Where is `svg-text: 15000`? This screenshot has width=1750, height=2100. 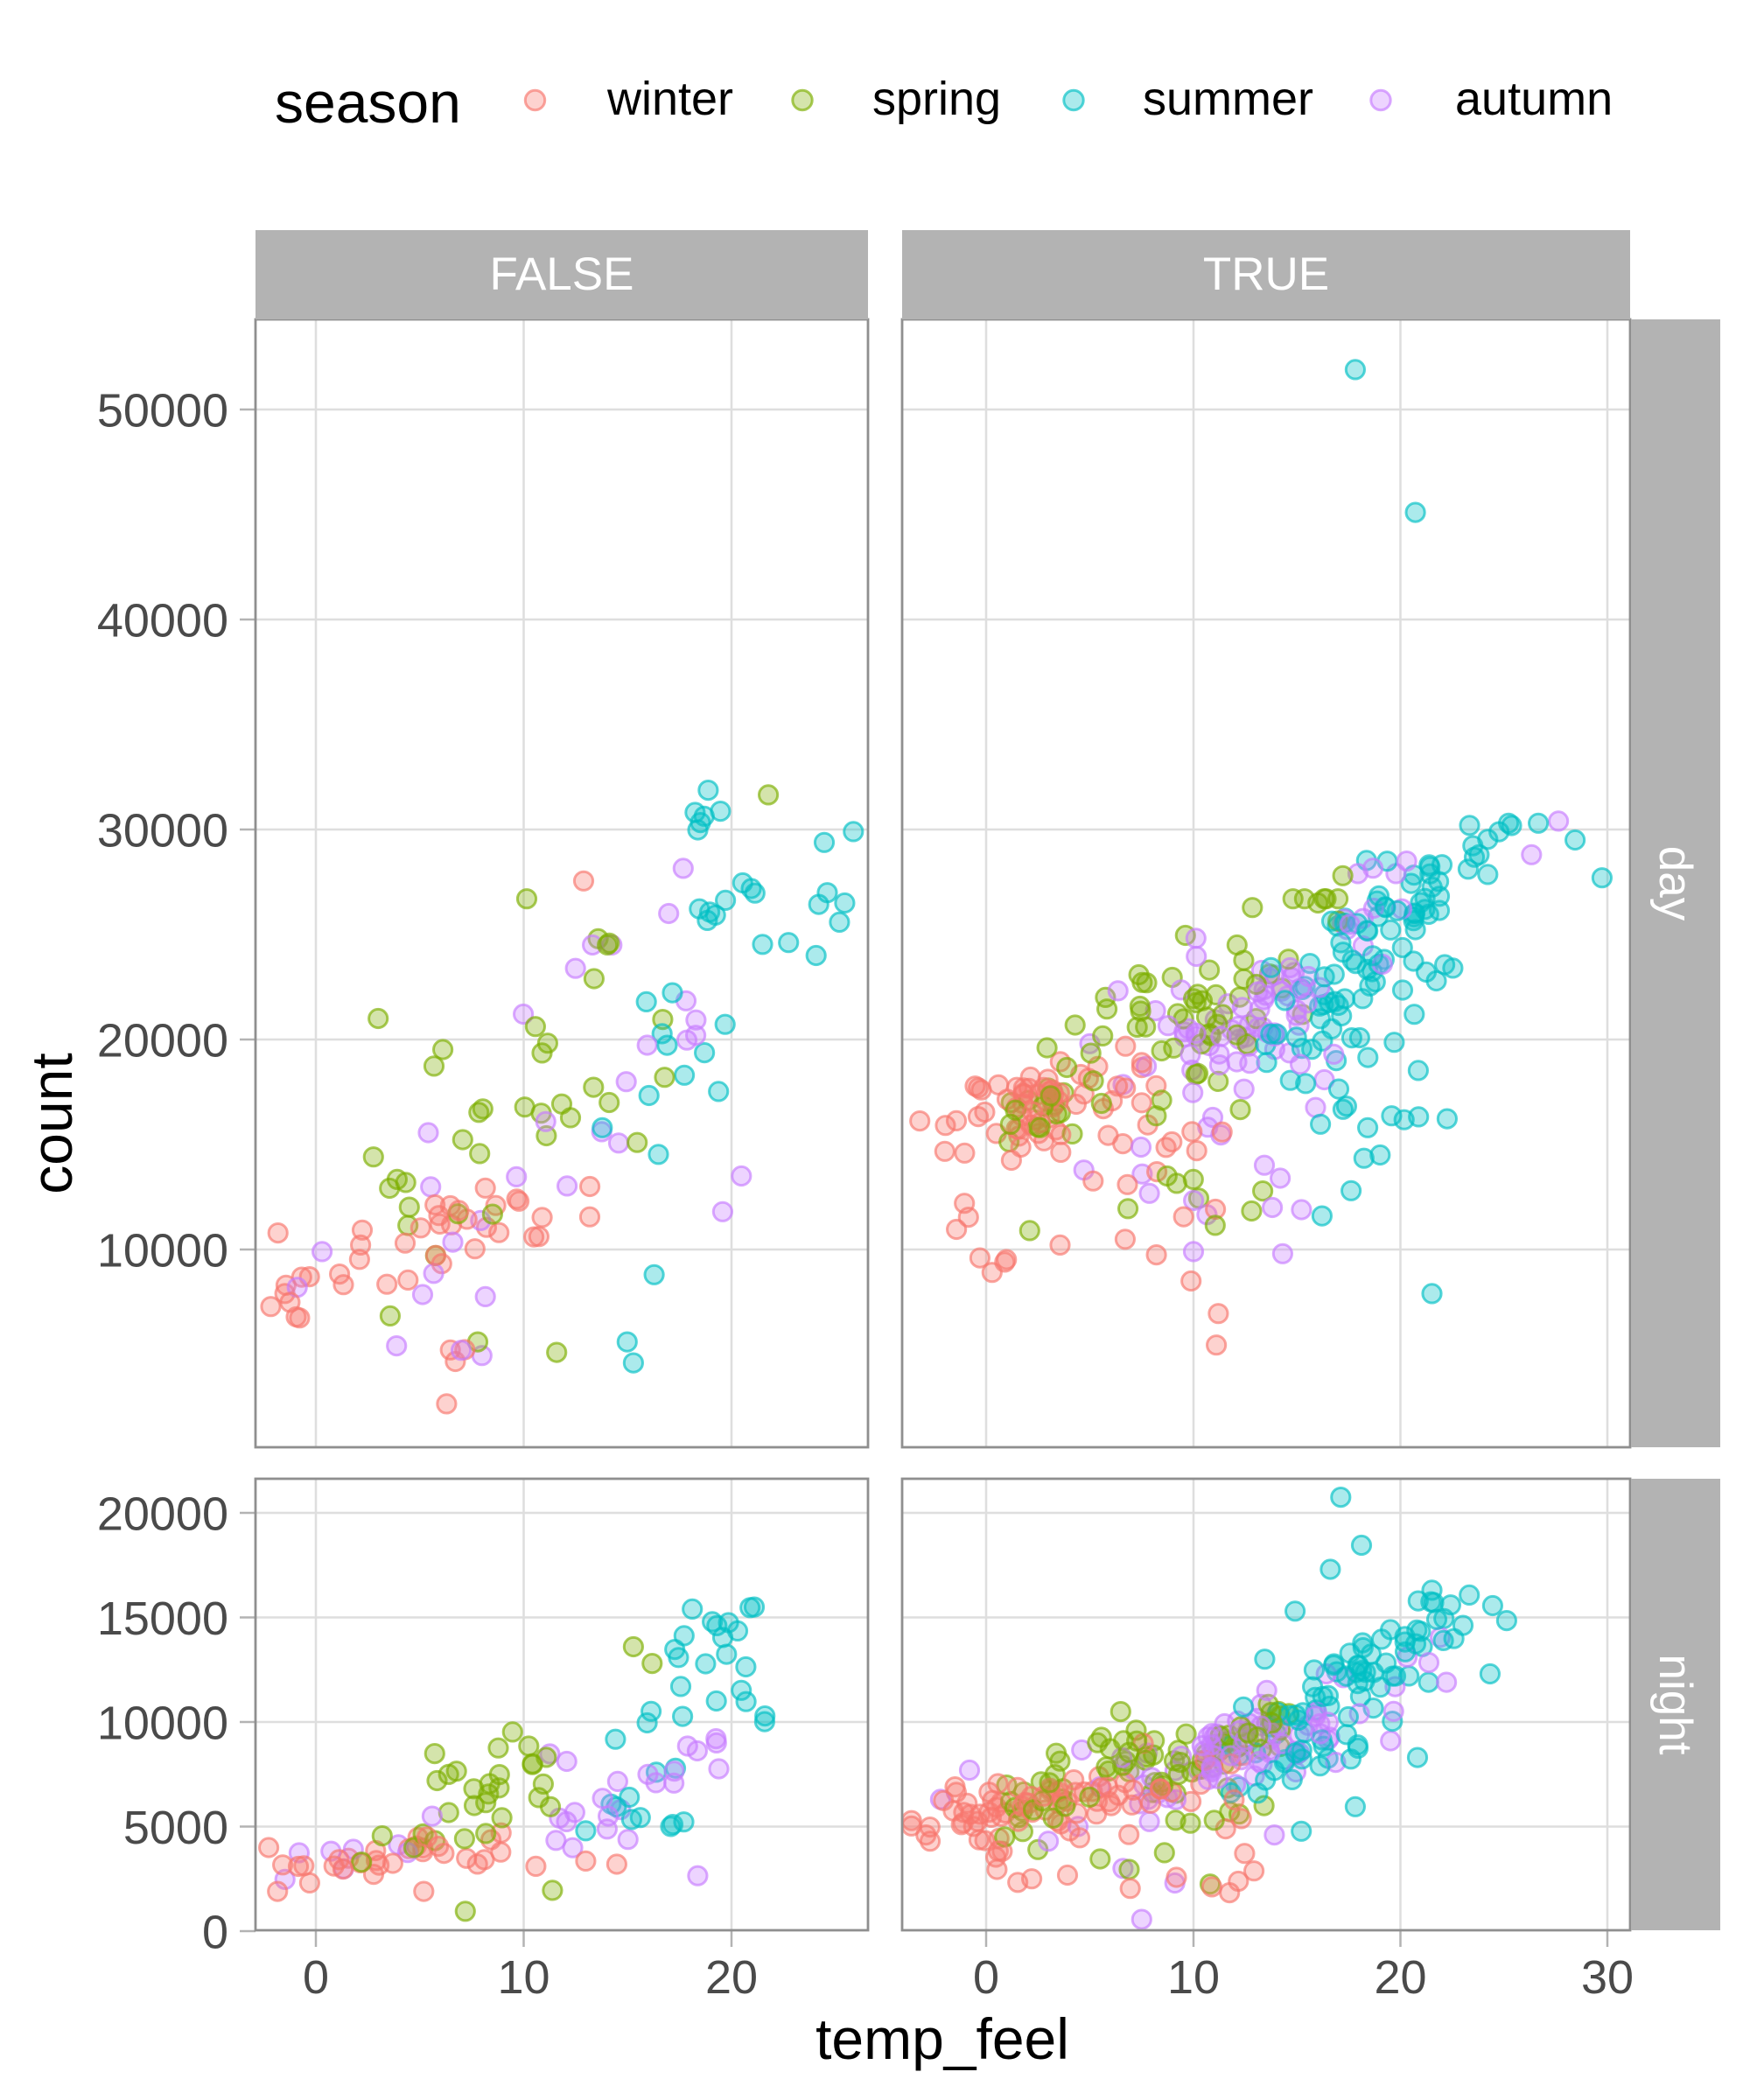
svg-text: 15000 is located at coordinates (162, 1618).